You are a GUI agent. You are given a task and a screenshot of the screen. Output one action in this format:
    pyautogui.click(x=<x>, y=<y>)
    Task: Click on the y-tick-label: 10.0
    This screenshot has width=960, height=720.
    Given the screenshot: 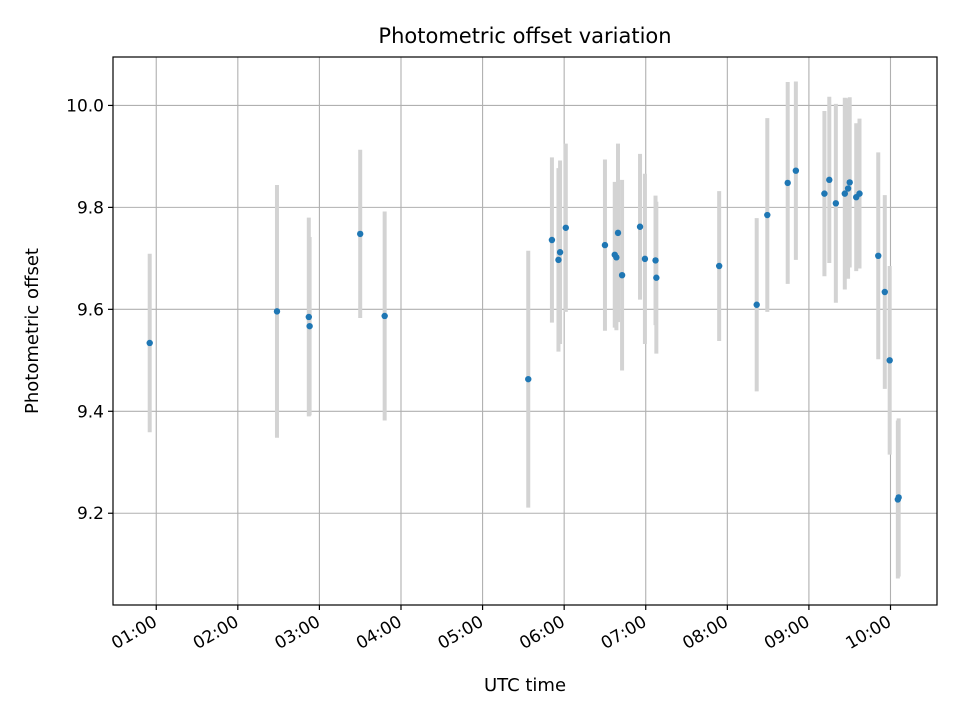 What is the action you would take?
    pyautogui.click(x=85, y=106)
    